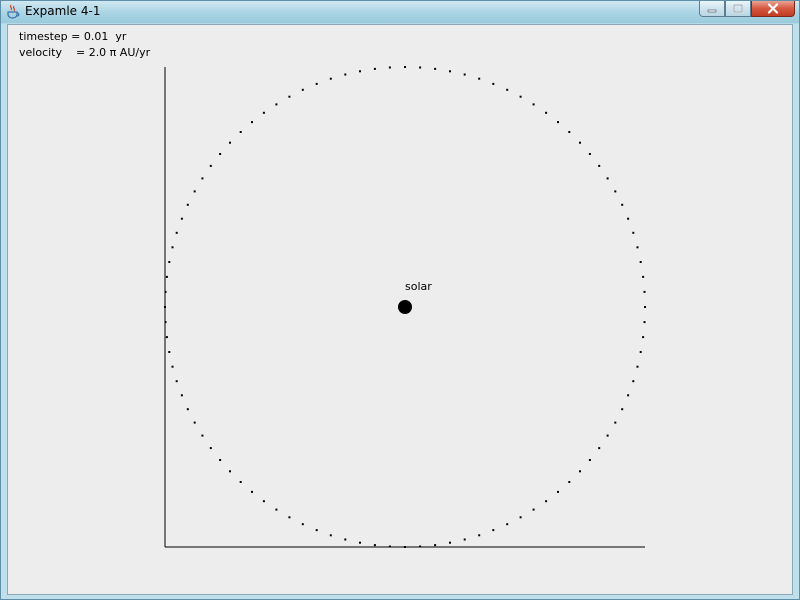  I want to click on close-icon, so click(773, 8).